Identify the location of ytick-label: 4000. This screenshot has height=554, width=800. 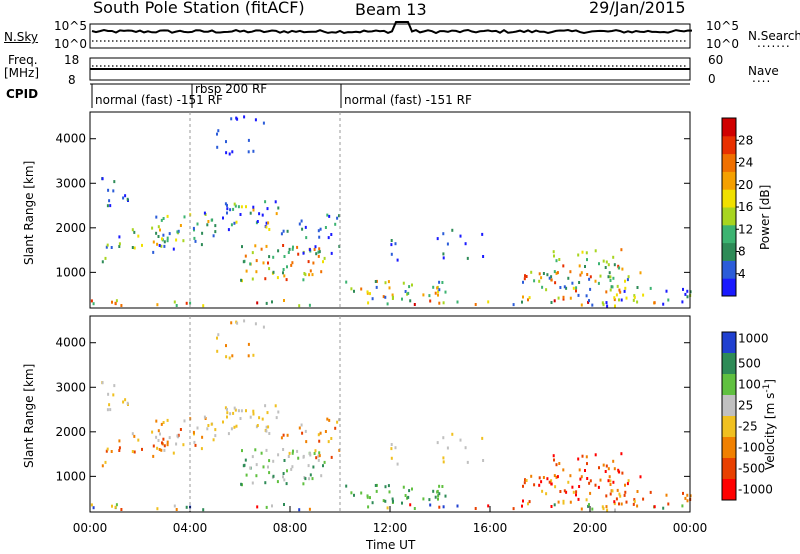
(70, 139).